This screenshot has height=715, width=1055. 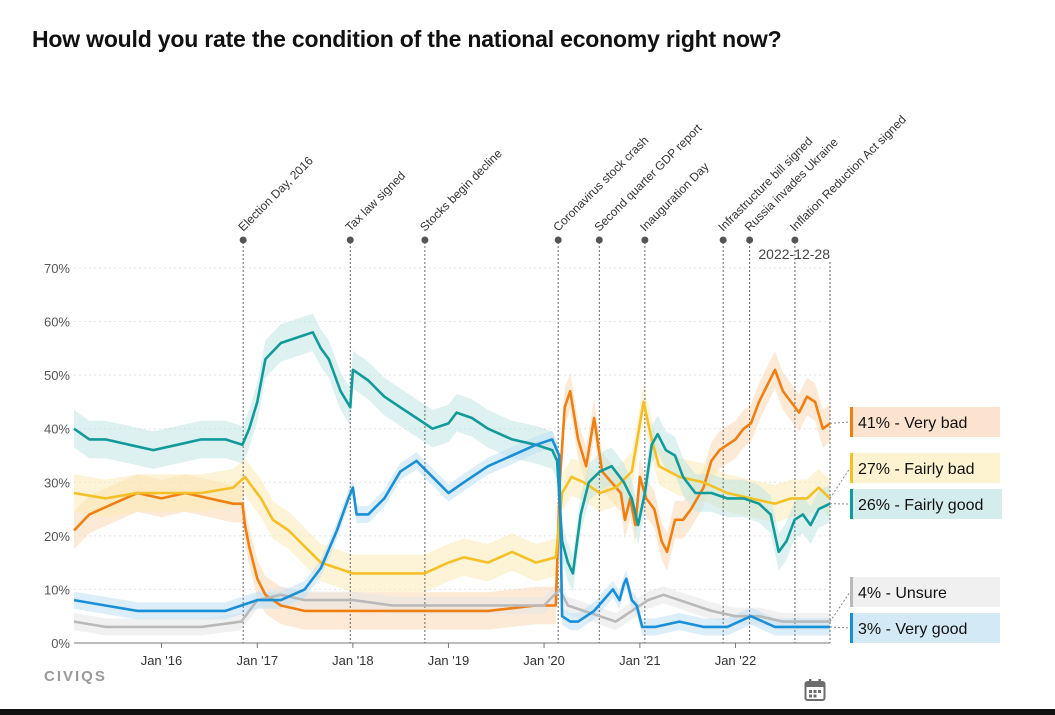 What do you see at coordinates (375, 202) in the screenshot?
I see `event-label: Tax law signed` at bounding box center [375, 202].